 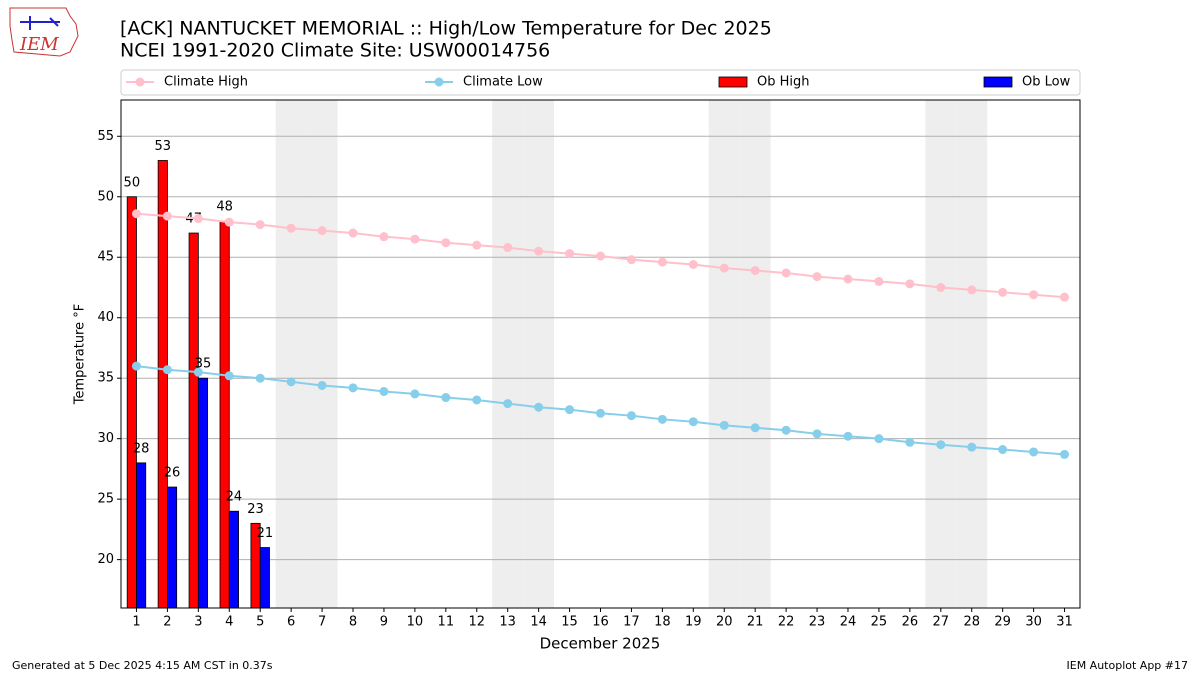 I want to click on x-axis-label: December 2025, so click(x=600, y=644).